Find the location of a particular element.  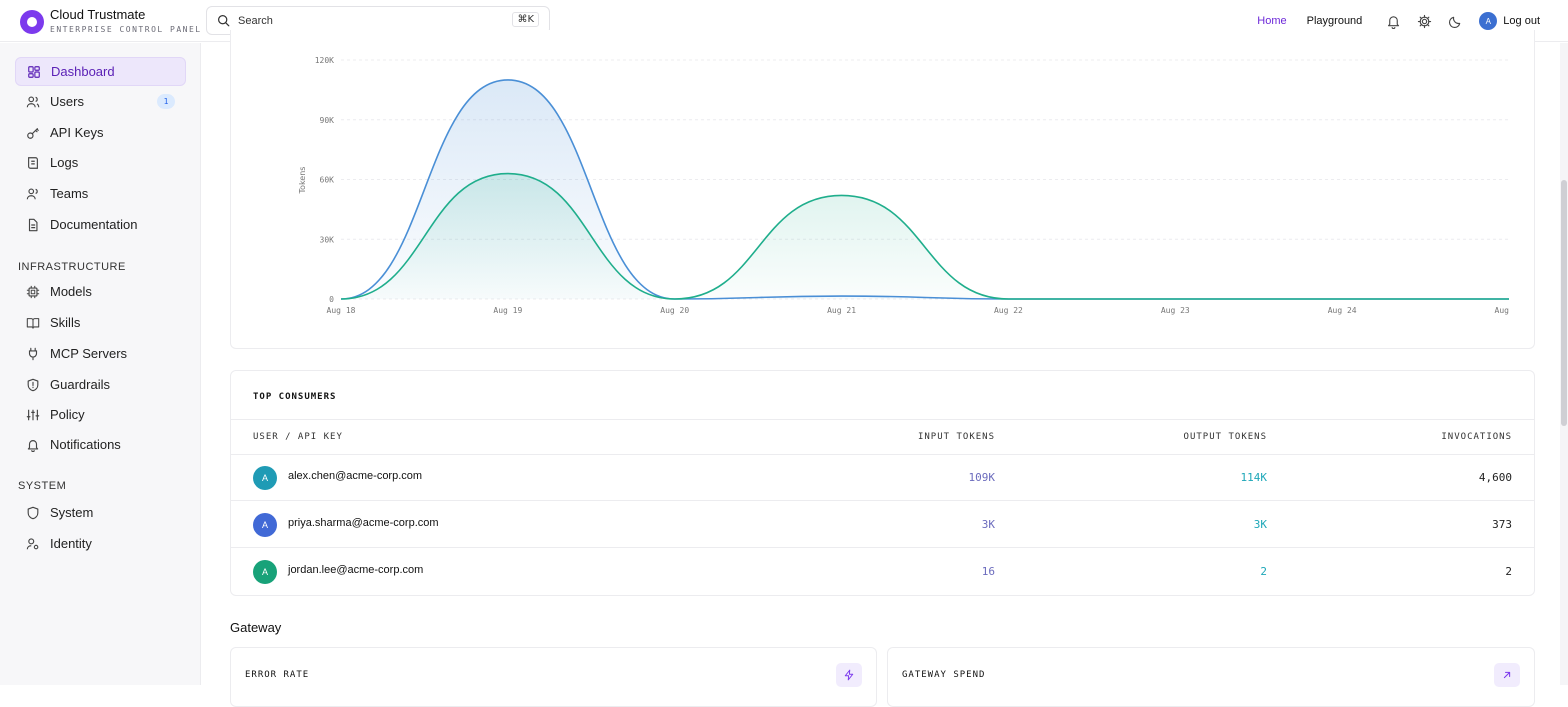

brand-logo is located at coordinates (32, 22).